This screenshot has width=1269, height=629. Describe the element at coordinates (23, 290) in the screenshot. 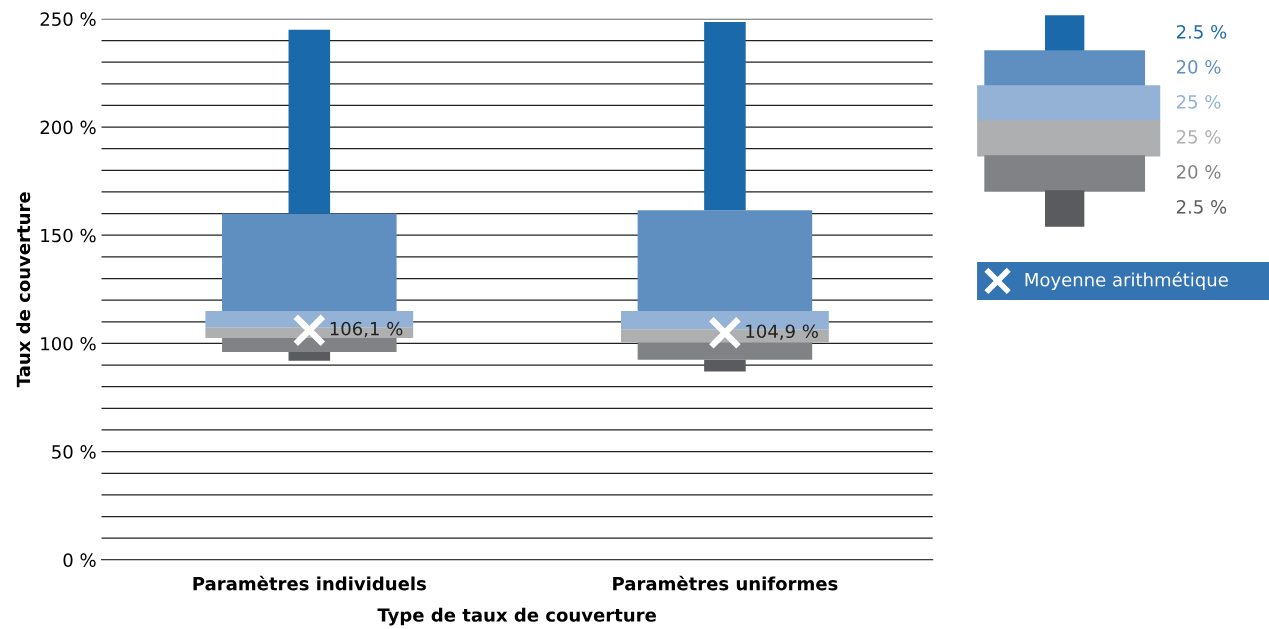

I see `y-axis-title: Taux de couverture` at that location.